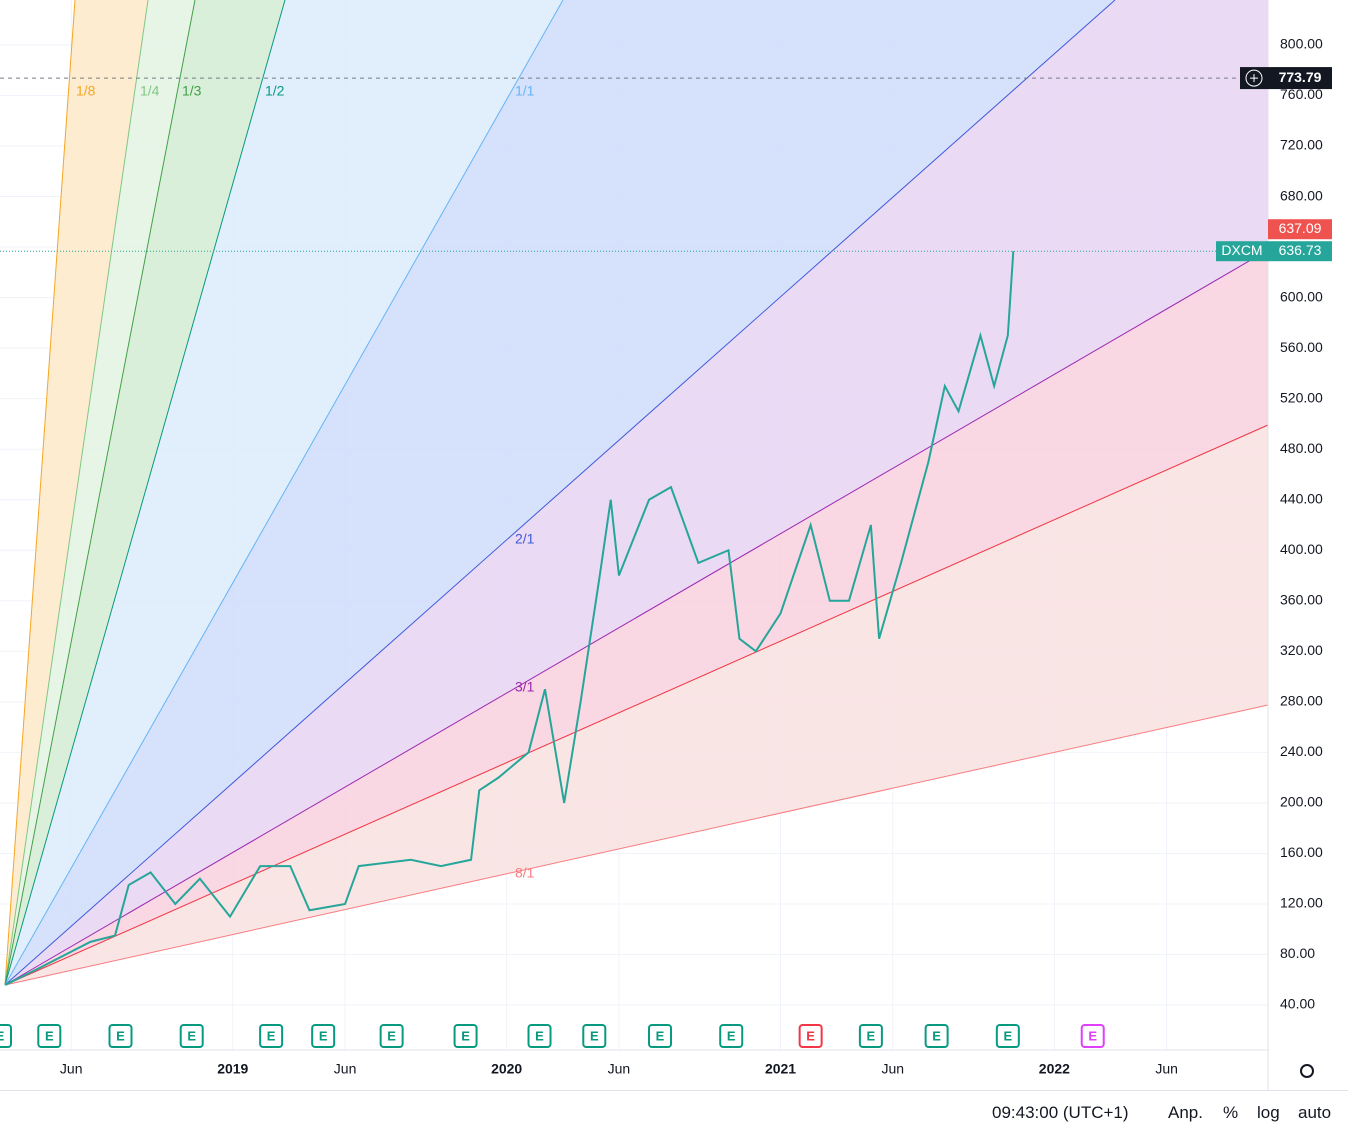  What do you see at coordinates (1301, 701) in the screenshot?
I see `y-tick-label: 280.00` at bounding box center [1301, 701].